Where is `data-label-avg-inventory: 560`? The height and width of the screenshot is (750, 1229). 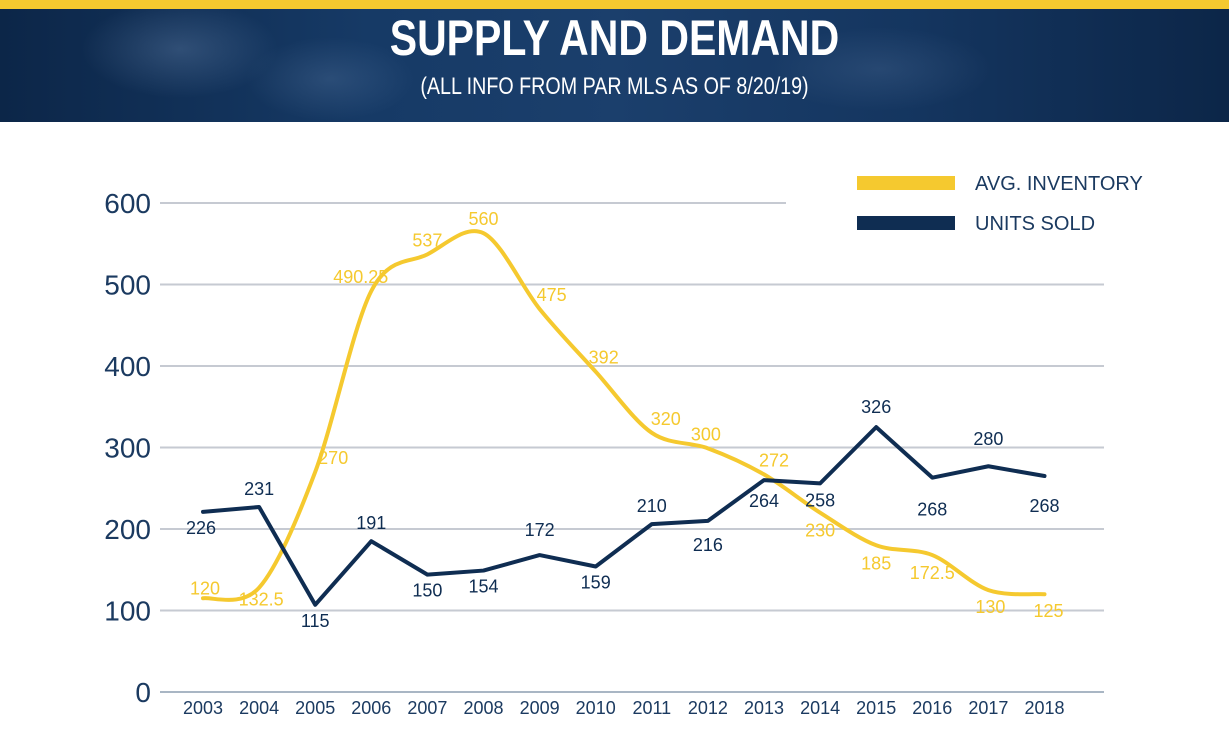
data-label-avg-inventory: 560 is located at coordinates (483, 219).